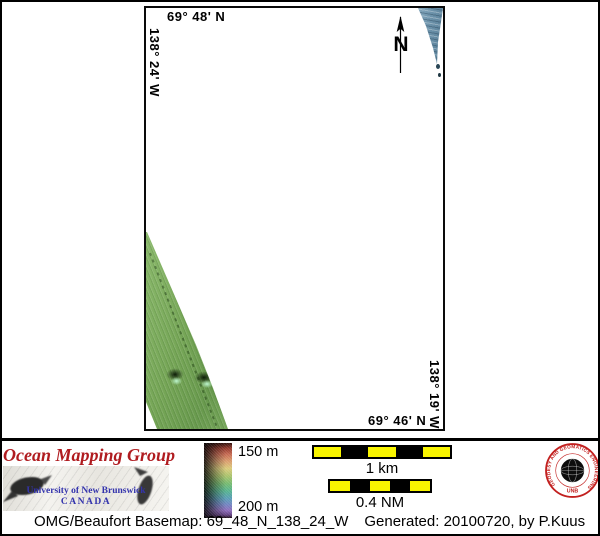  What do you see at coordinates (218, 480) in the screenshot?
I see `depth-colorbar` at bounding box center [218, 480].